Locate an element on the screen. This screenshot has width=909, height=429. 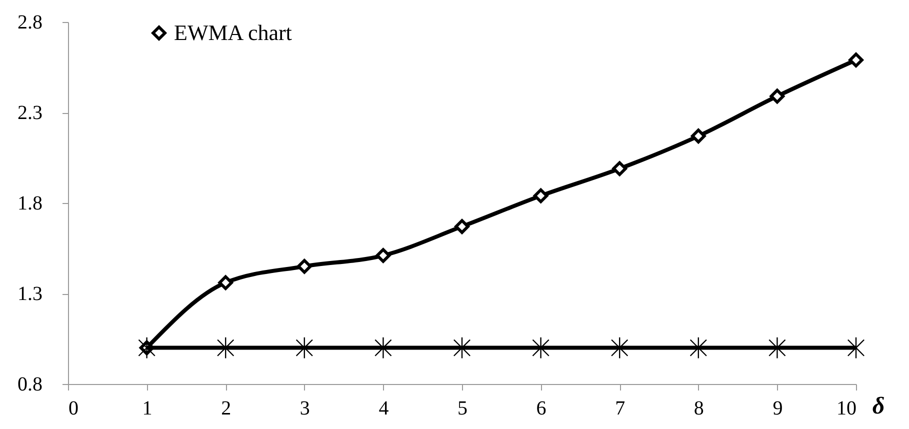
x-tick-label: 9 is located at coordinates (777, 409).